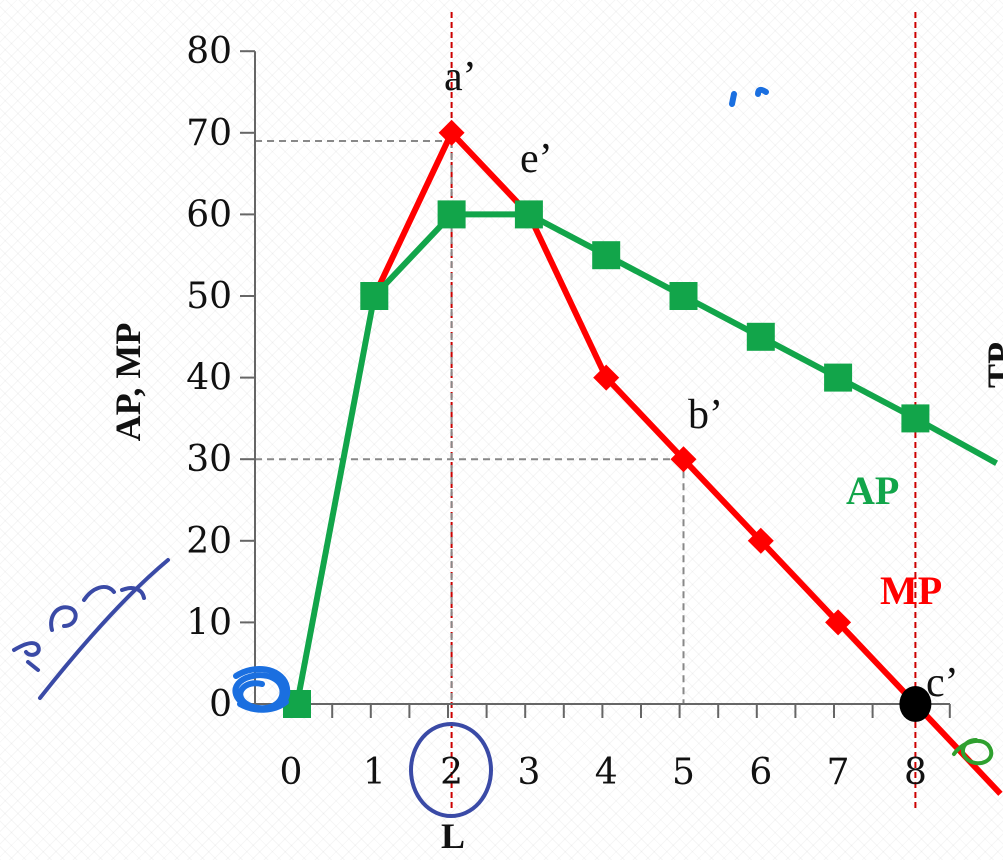 The height and width of the screenshot is (860, 1003). Describe the element at coordinates (460, 77) in the screenshot. I see `point-label-a: a’` at that location.